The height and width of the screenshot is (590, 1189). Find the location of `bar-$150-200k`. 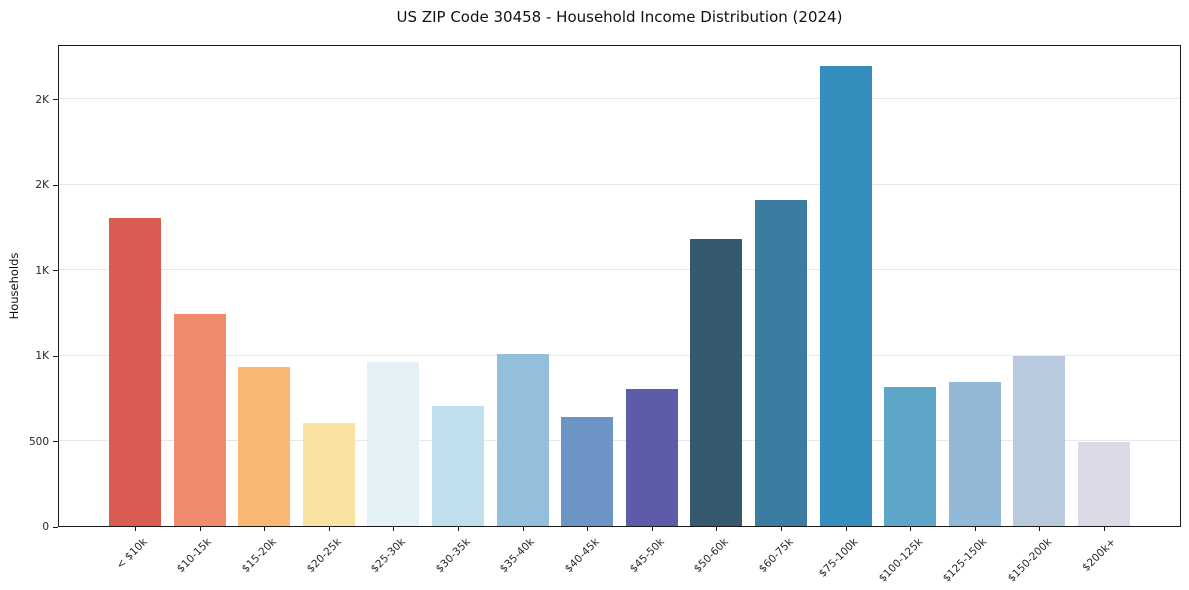

bar-$150-200k is located at coordinates (1039, 440).